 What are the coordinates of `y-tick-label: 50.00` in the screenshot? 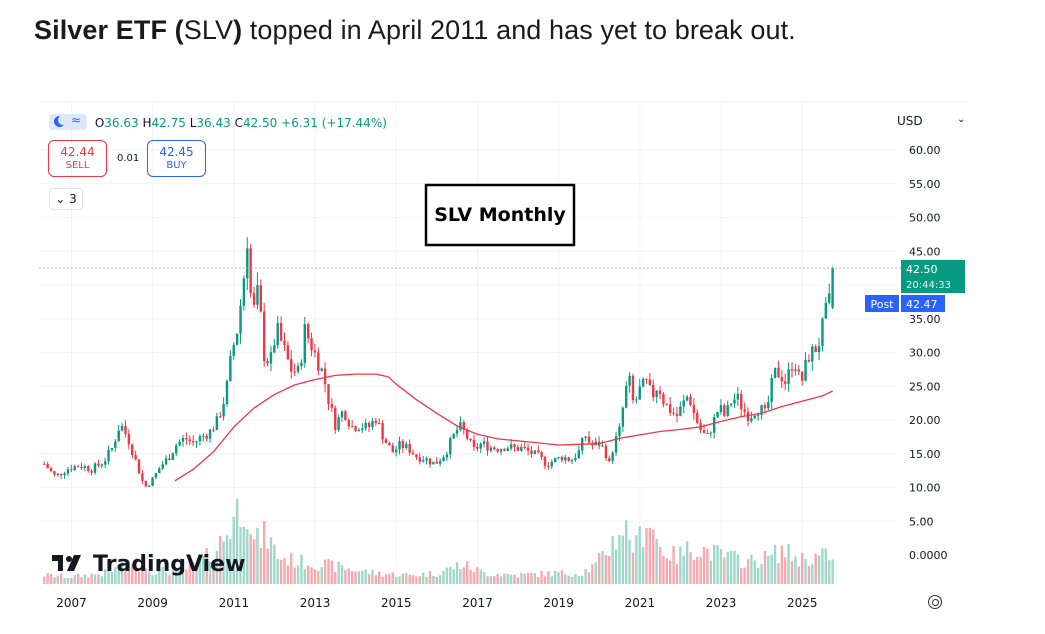 It's located at (925, 218).